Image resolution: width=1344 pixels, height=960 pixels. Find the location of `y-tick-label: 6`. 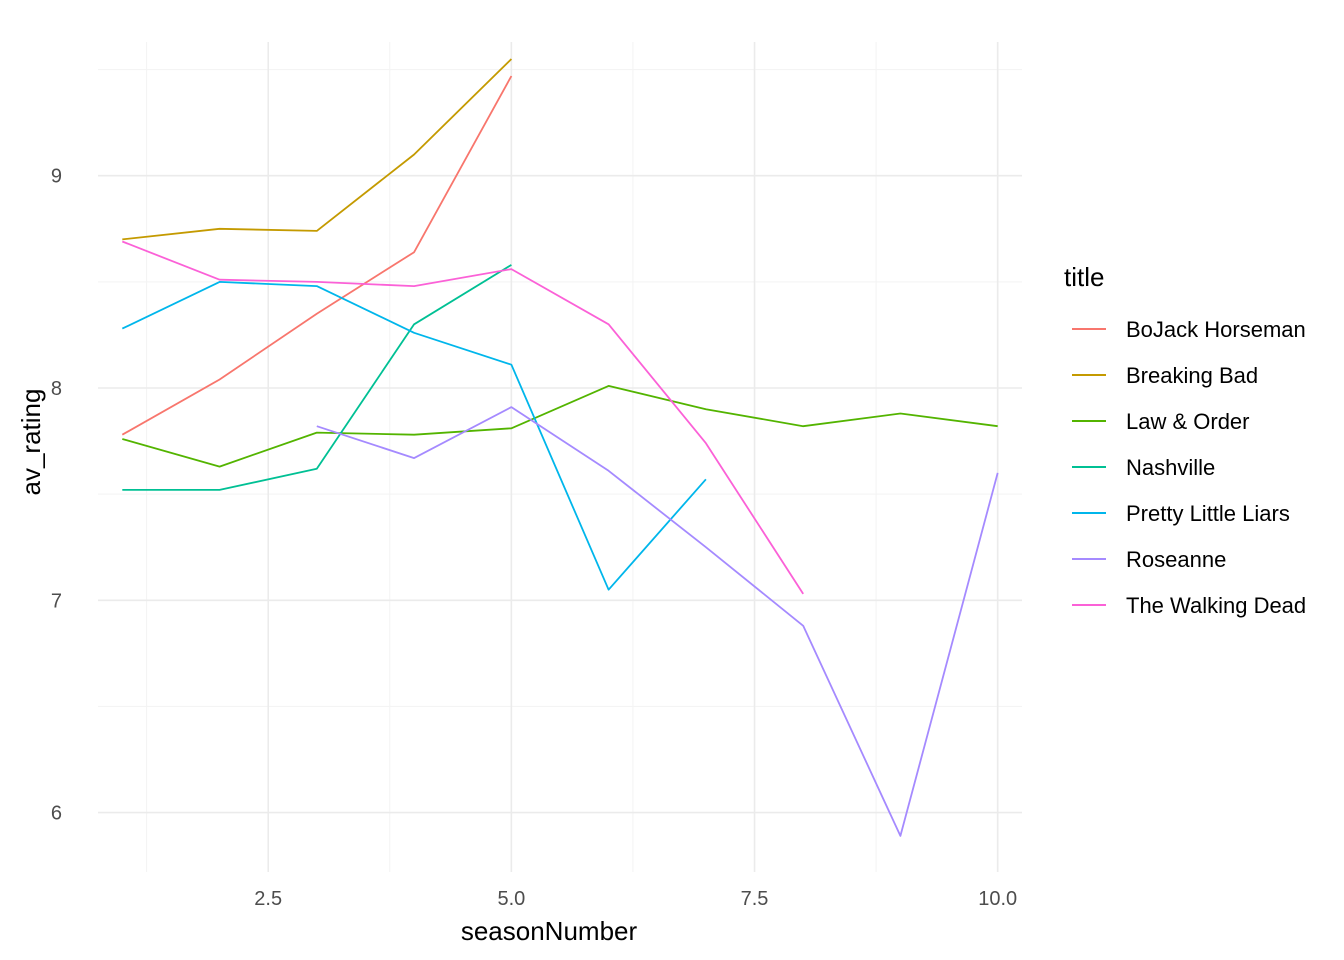

y-tick-label: 6 is located at coordinates (56, 814).